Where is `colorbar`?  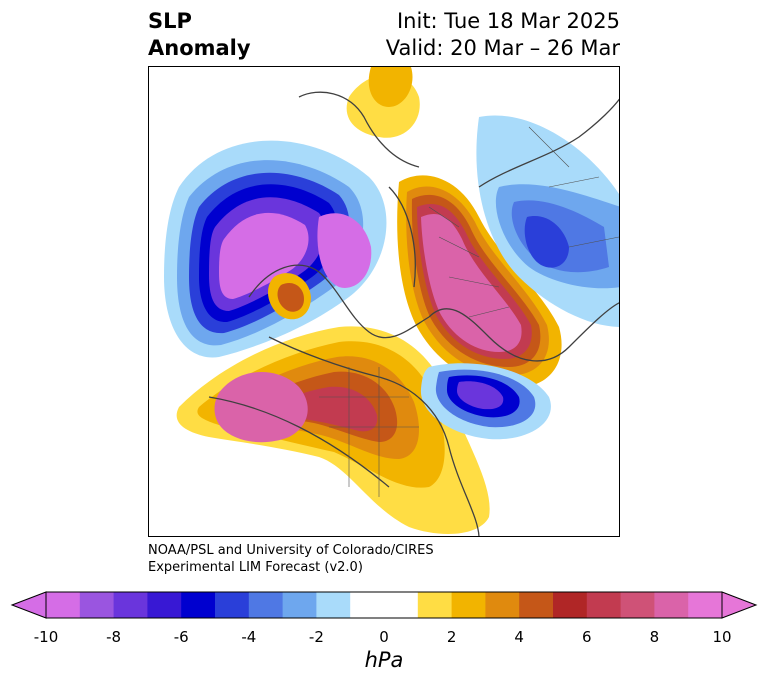 colorbar is located at coordinates (384, 605).